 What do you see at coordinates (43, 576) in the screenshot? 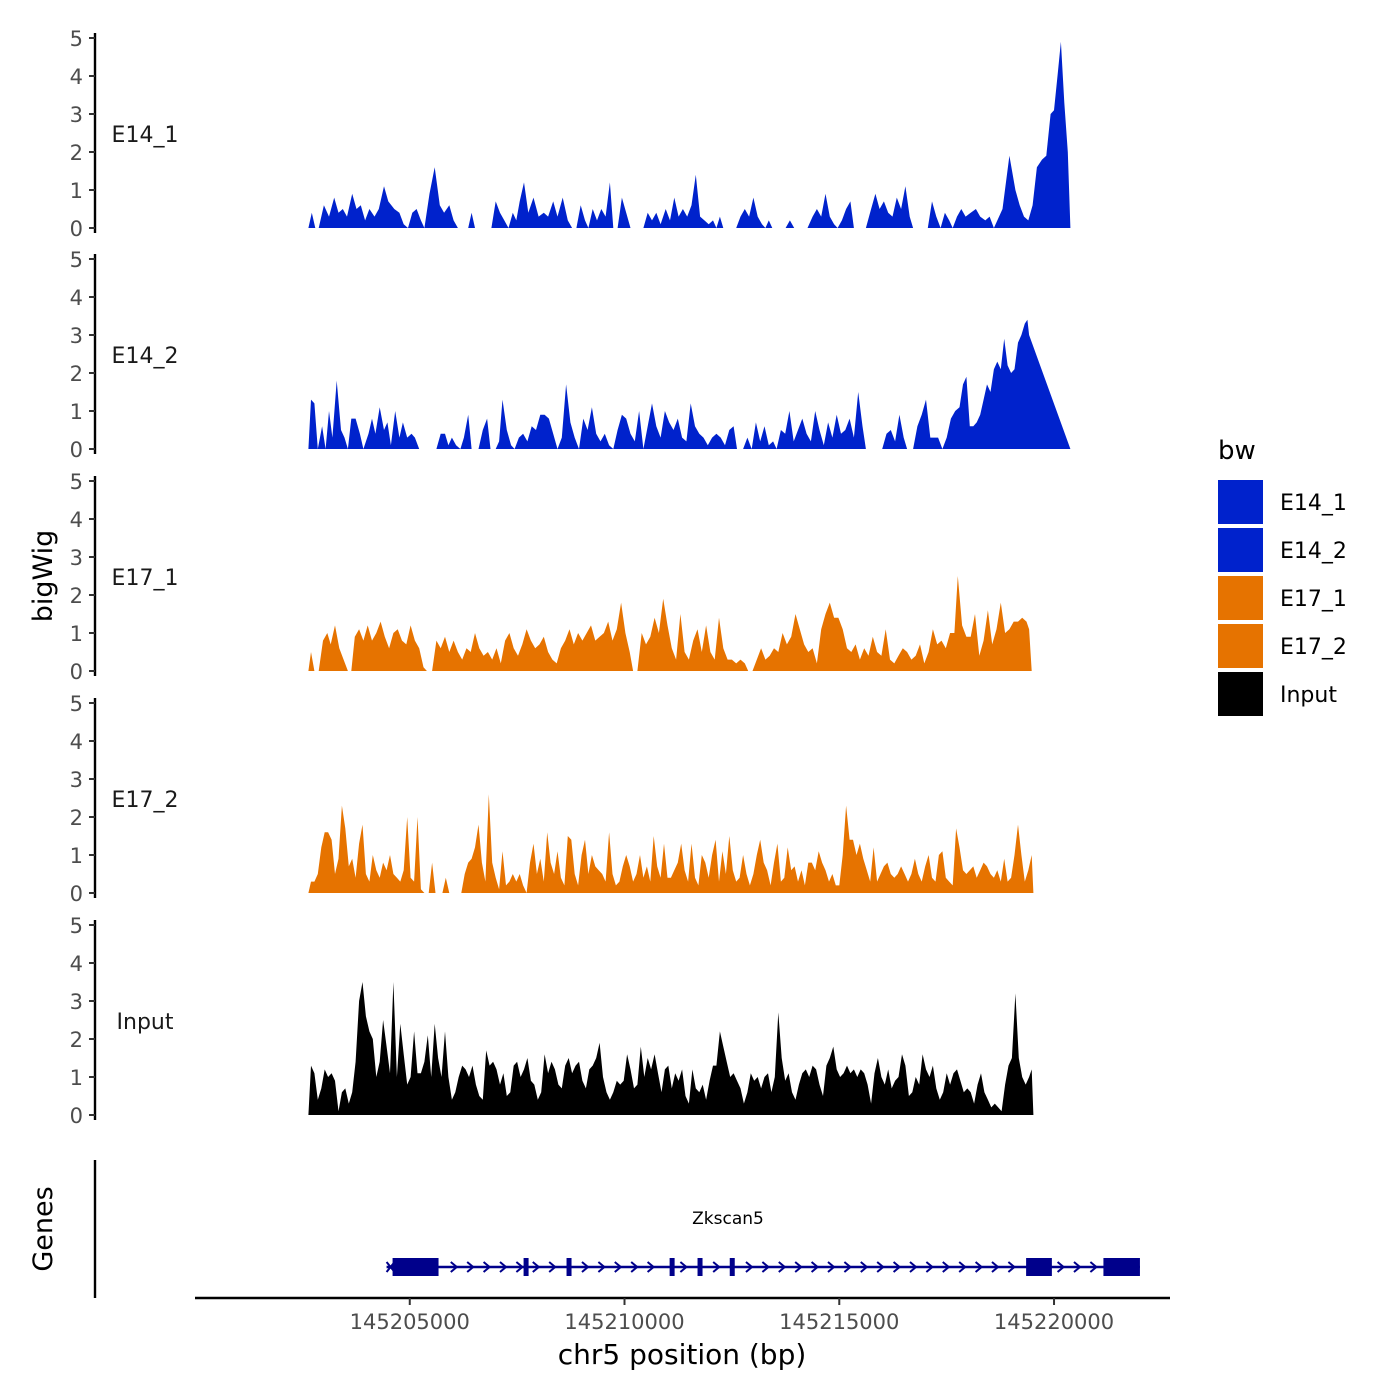
I see `y-axis-title: bigWig` at bounding box center [43, 576].